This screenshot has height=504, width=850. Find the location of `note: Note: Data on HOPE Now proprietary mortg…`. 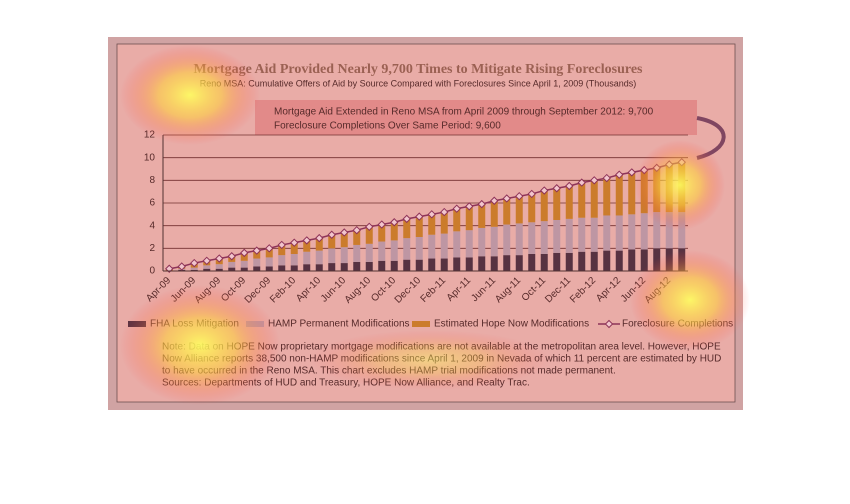

note: Note: Data on HOPE Now proprietary mortg… is located at coordinates (441, 347).